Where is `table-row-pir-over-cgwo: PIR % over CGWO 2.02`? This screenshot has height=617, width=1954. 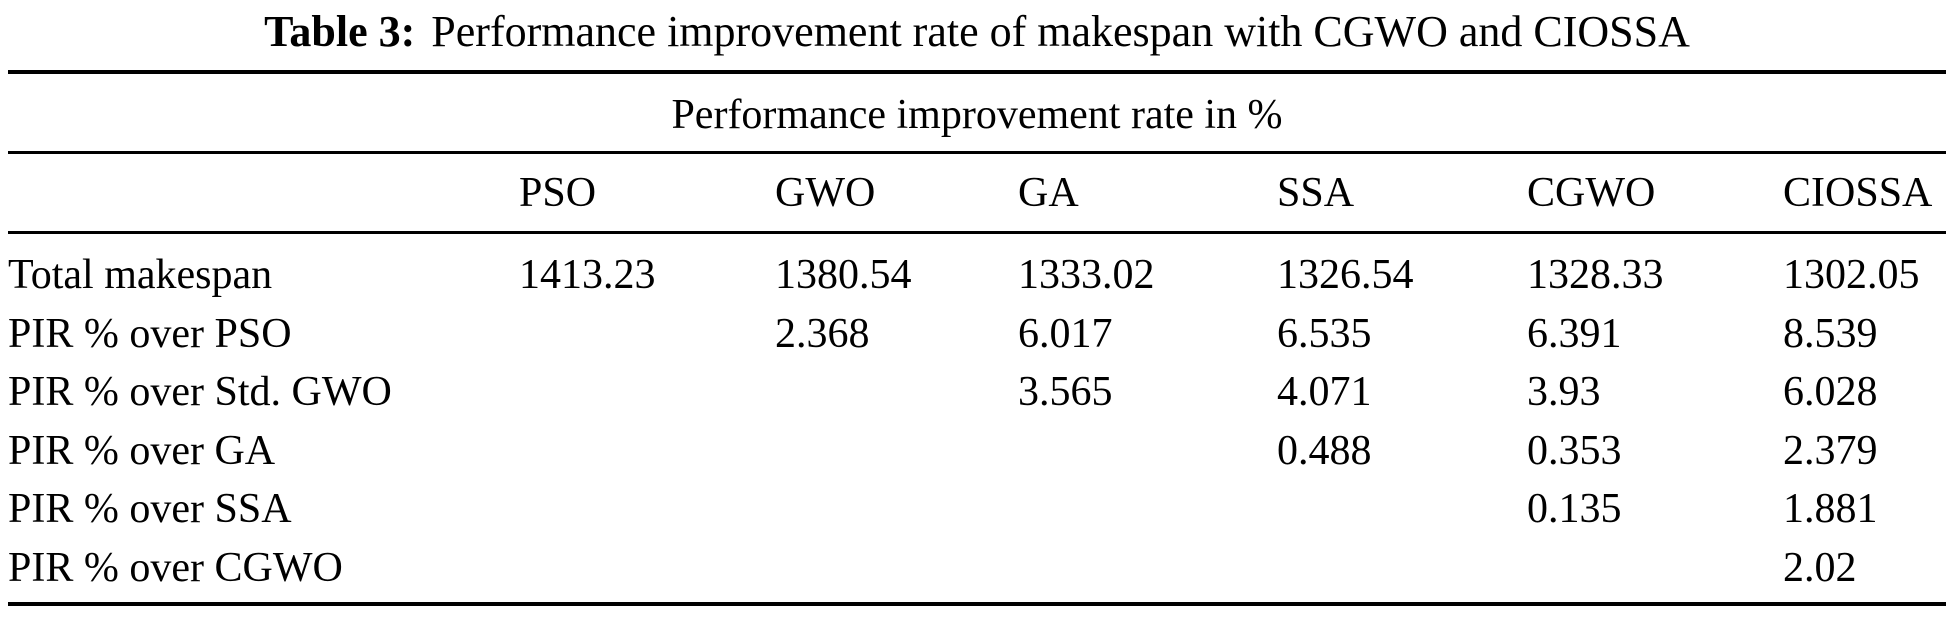
table-row-pir-over-cgwo: PIR % over CGWO 2.02 is located at coordinates (977, 568).